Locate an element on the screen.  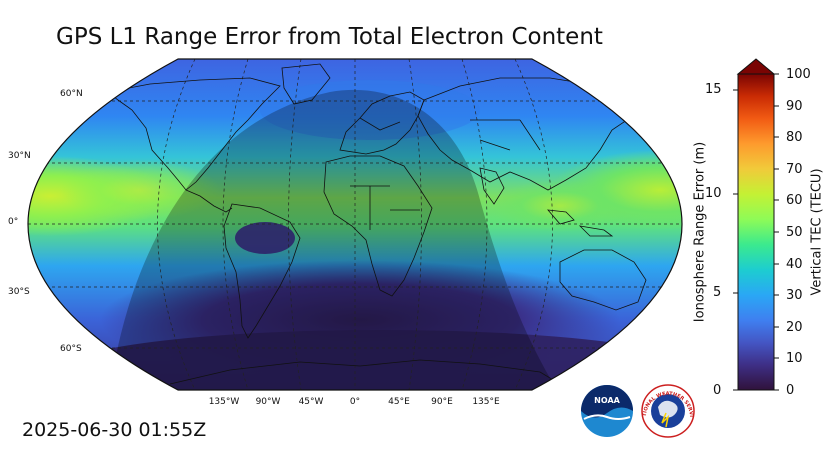
lon-label-45e: 45°E is located at coordinates (399, 402).